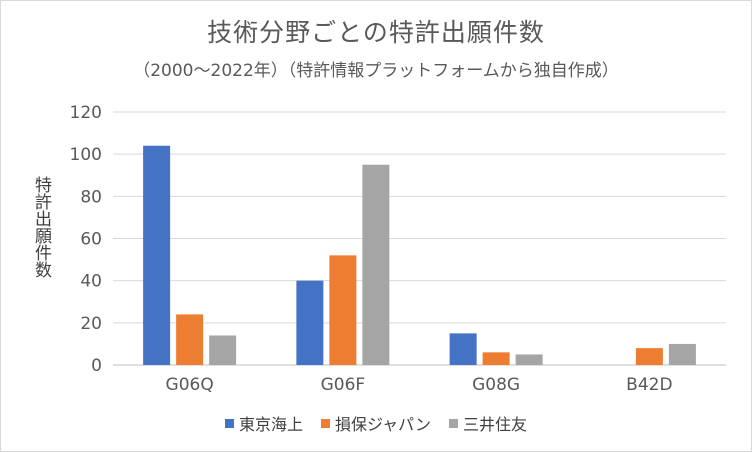 The height and width of the screenshot is (452, 752). What do you see at coordinates (96, 366) in the screenshot?
I see `y-tick-label: 0` at bounding box center [96, 366].